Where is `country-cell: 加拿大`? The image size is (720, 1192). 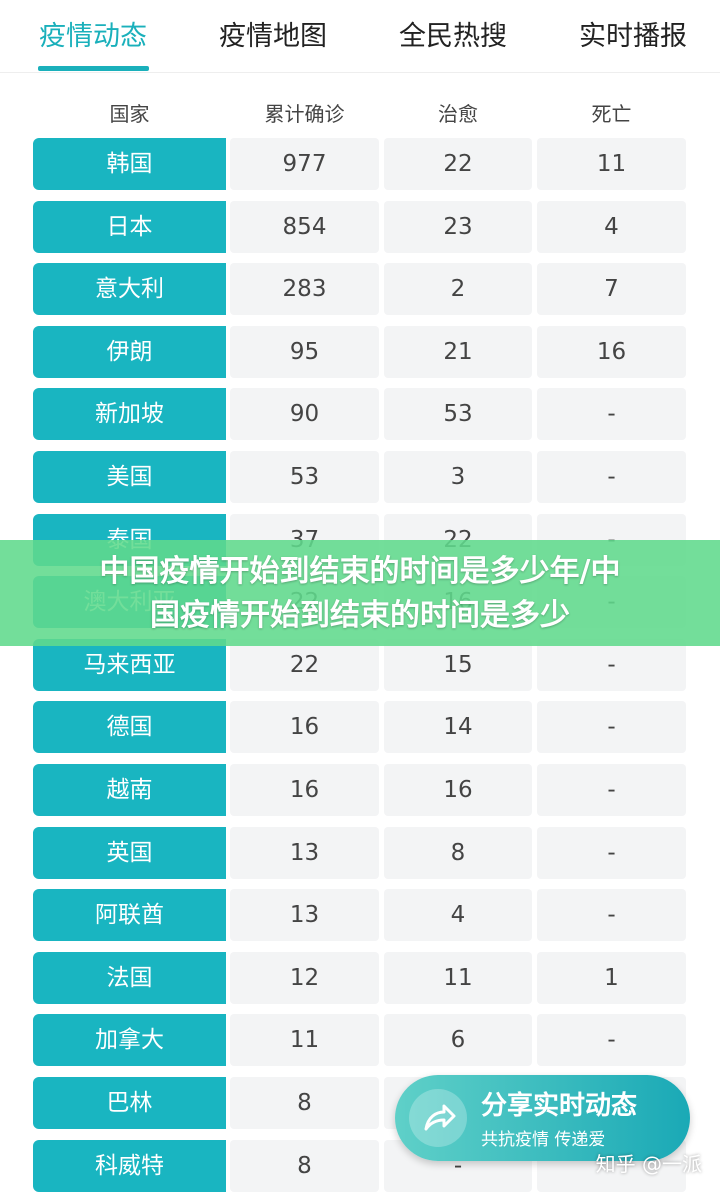
country-cell: 加拿大 is located at coordinates (129, 1040).